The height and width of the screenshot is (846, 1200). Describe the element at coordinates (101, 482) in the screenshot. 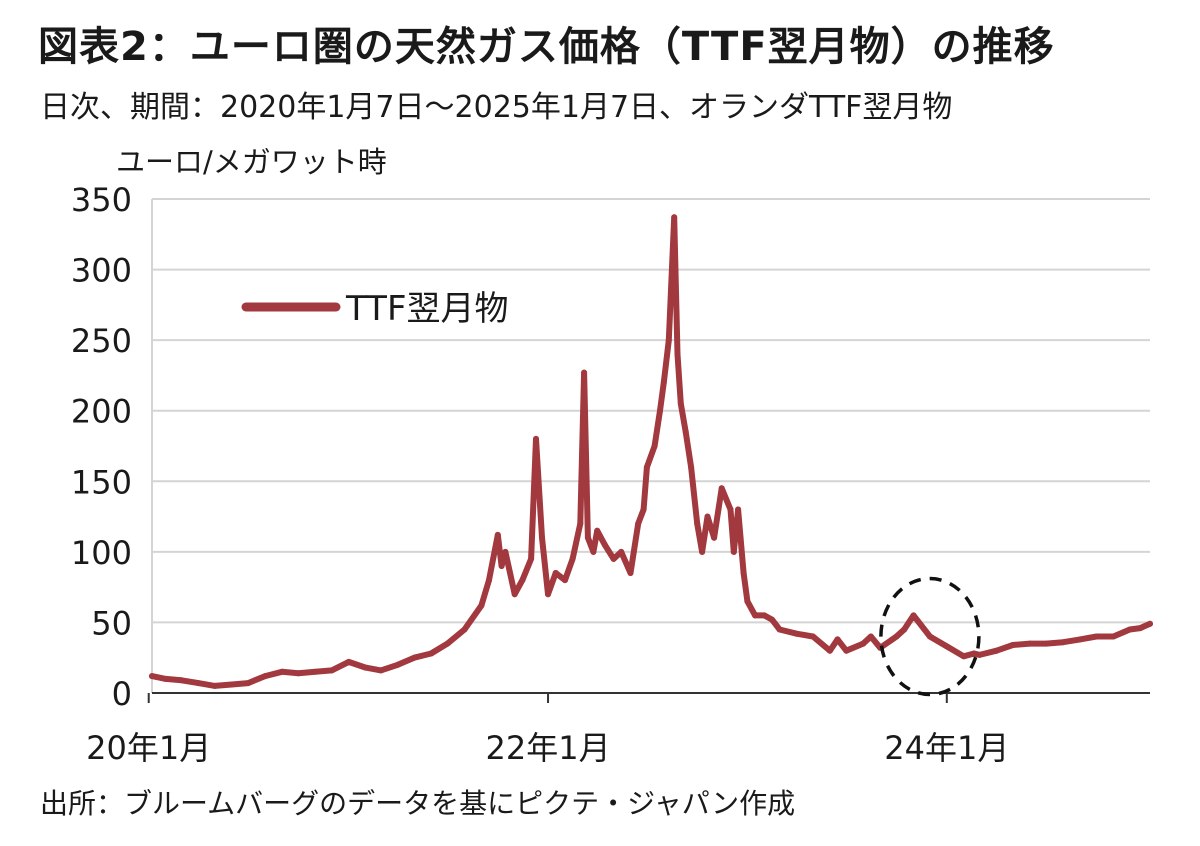

I see `y-tick-label: 150` at that location.